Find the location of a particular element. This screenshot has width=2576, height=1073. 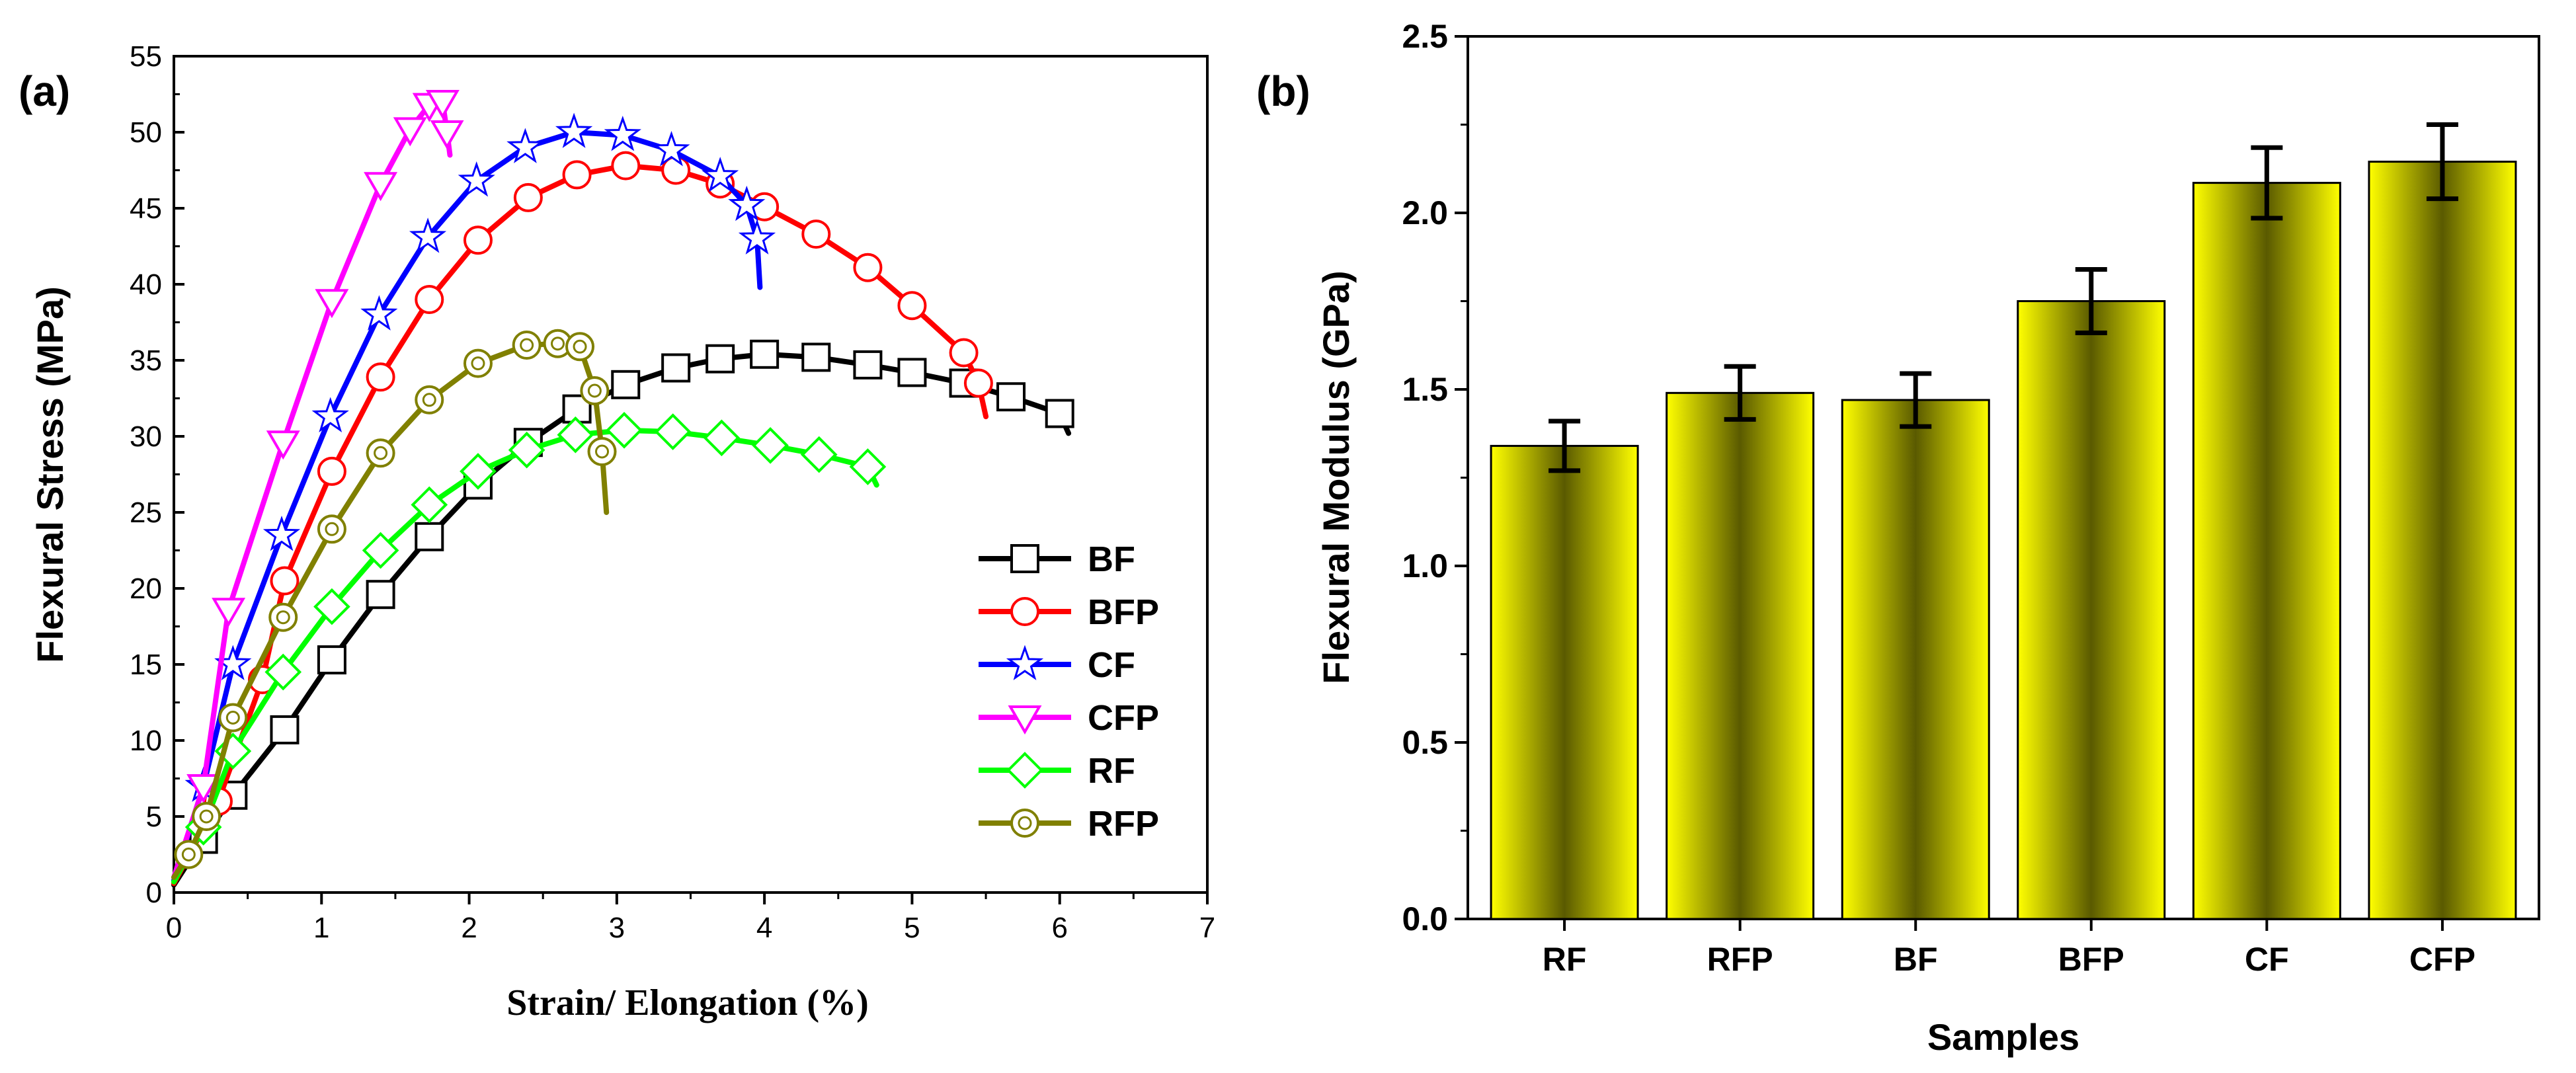

legend-marker-bfp is located at coordinates (1024, 611).